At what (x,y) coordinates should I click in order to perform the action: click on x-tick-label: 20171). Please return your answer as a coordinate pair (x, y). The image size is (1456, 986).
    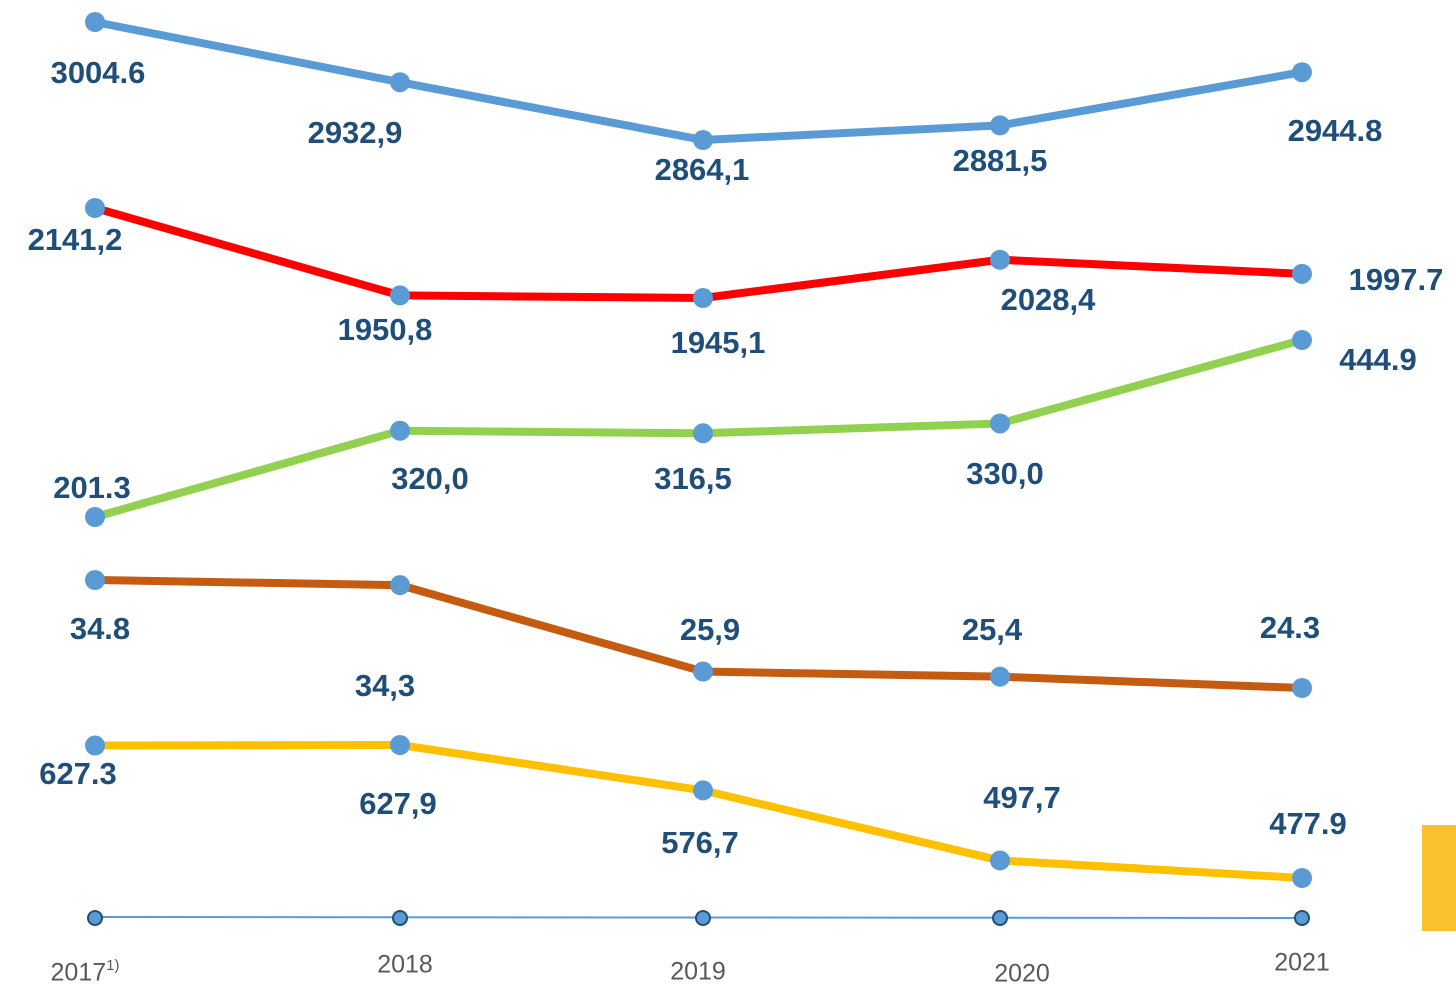
    Looking at the image, I should click on (85, 971).